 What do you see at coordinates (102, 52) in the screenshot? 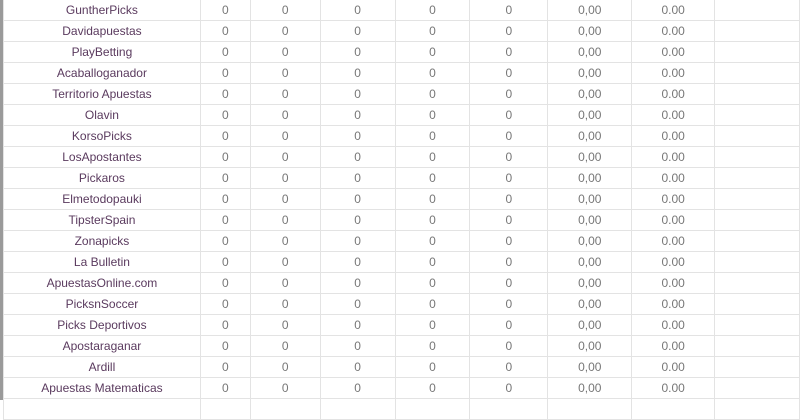
I see `tipster-name: PlayBetting` at bounding box center [102, 52].